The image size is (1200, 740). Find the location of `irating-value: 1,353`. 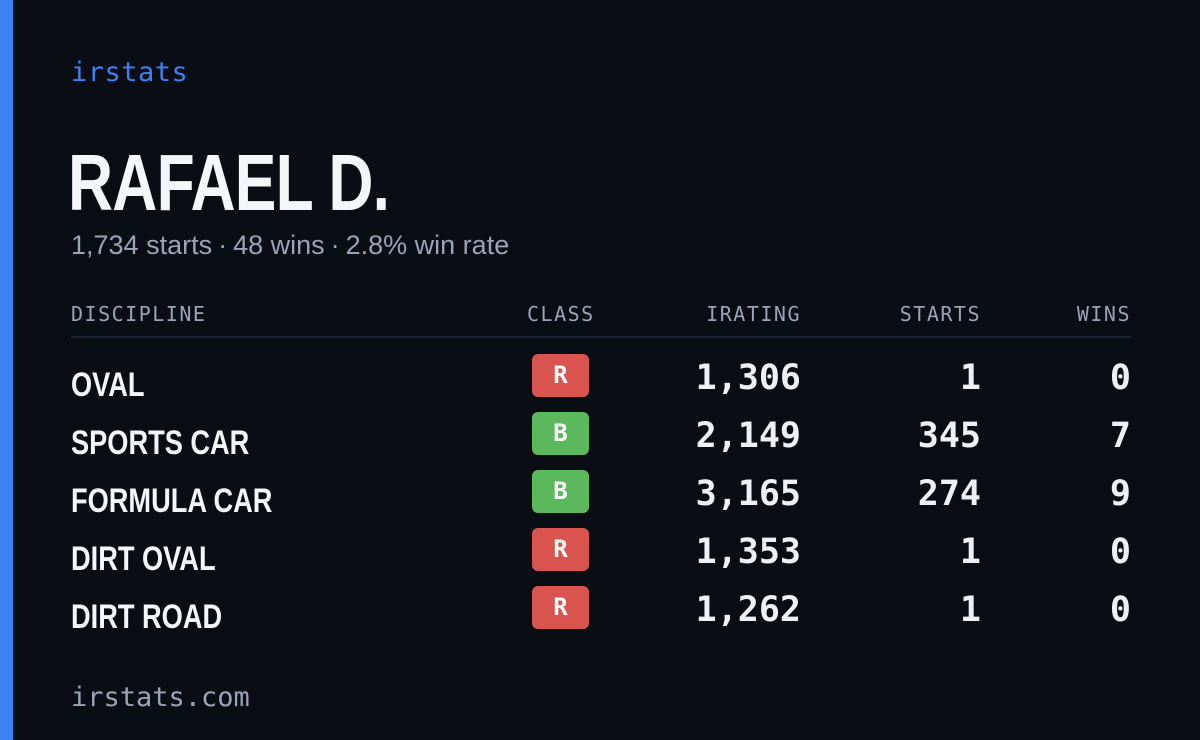

irating-value: 1,353 is located at coordinates (748, 552).